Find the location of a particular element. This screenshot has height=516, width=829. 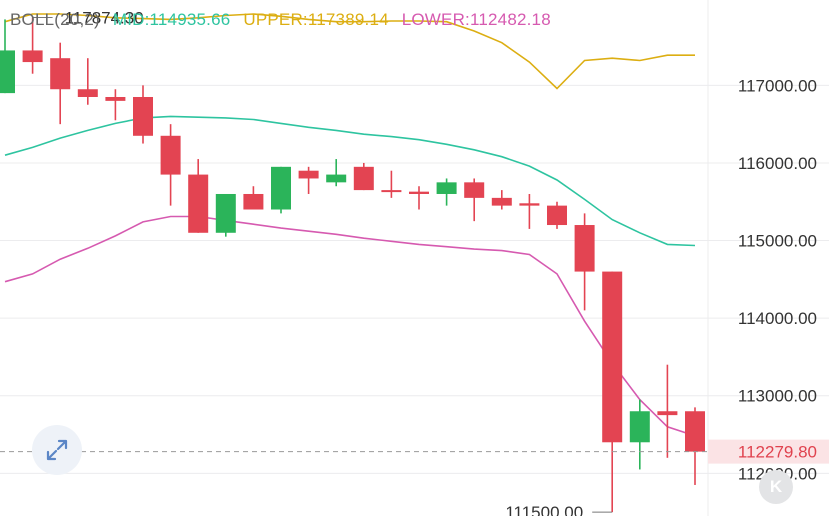

current-price-label: 112279.80 is located at coordinates (777, 452).